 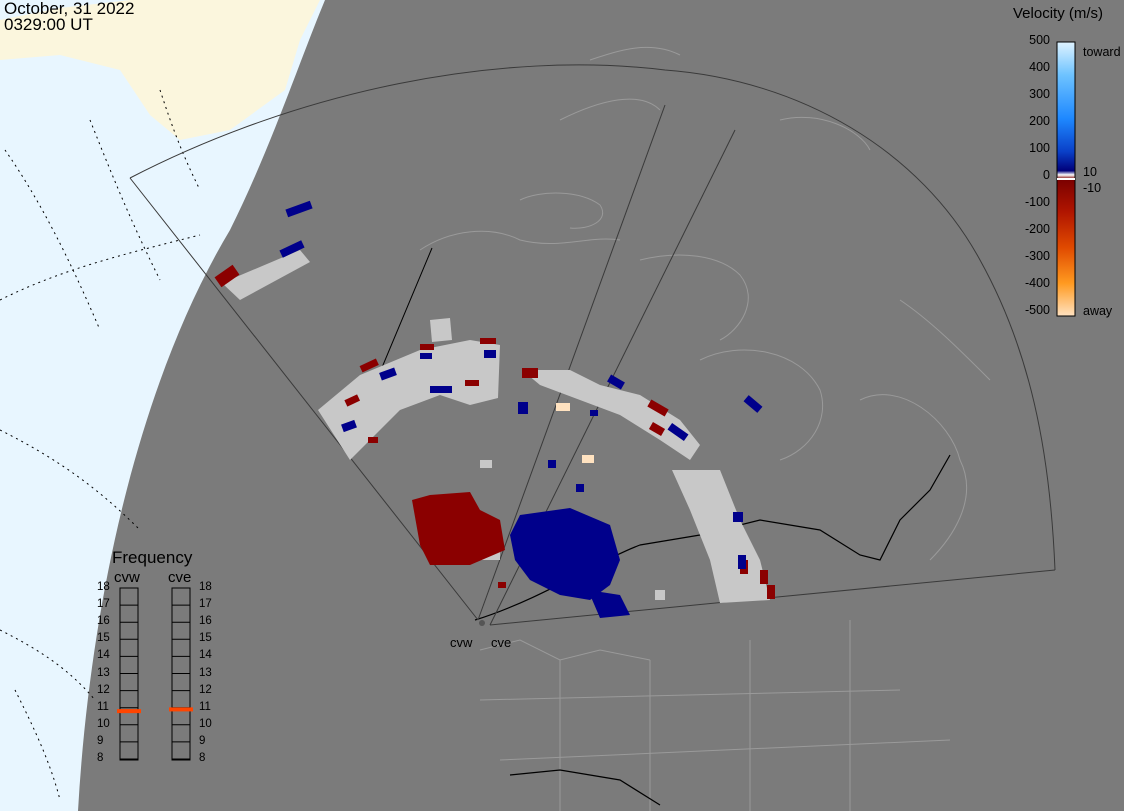 I want to click on velocity-tick: -100, so click(x=1037, y=202).